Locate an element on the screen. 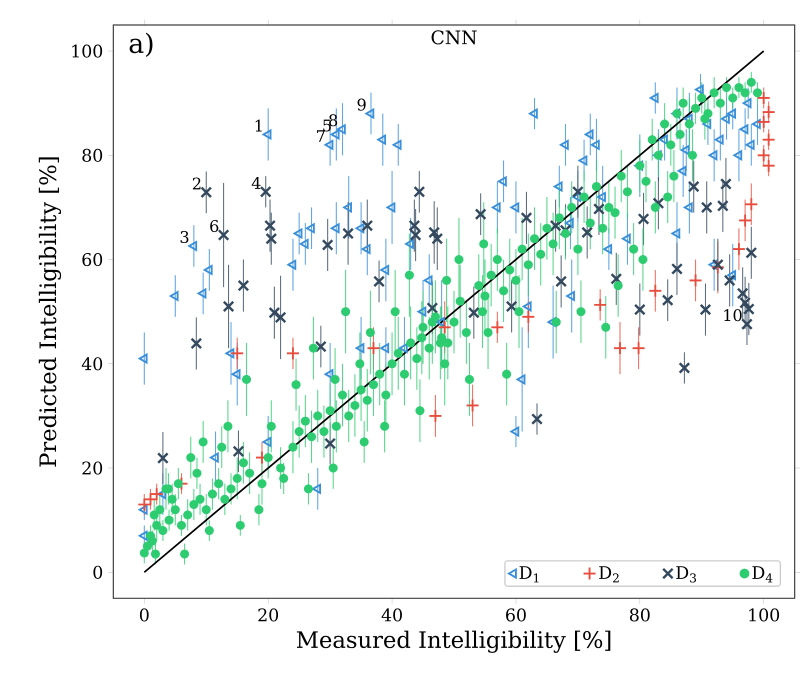 This screenshot has height=677, width=807. annotation: 2 is located at coordinates (196, 183).